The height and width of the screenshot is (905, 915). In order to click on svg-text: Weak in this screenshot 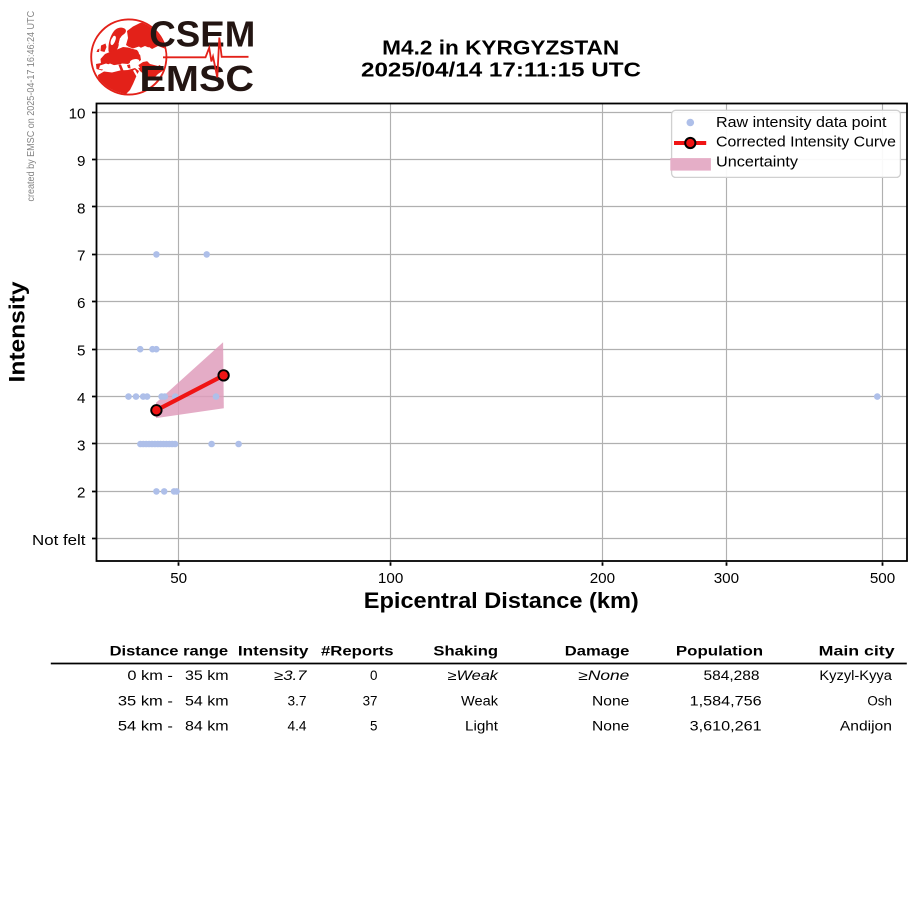, I will do `click(479, 700)`.